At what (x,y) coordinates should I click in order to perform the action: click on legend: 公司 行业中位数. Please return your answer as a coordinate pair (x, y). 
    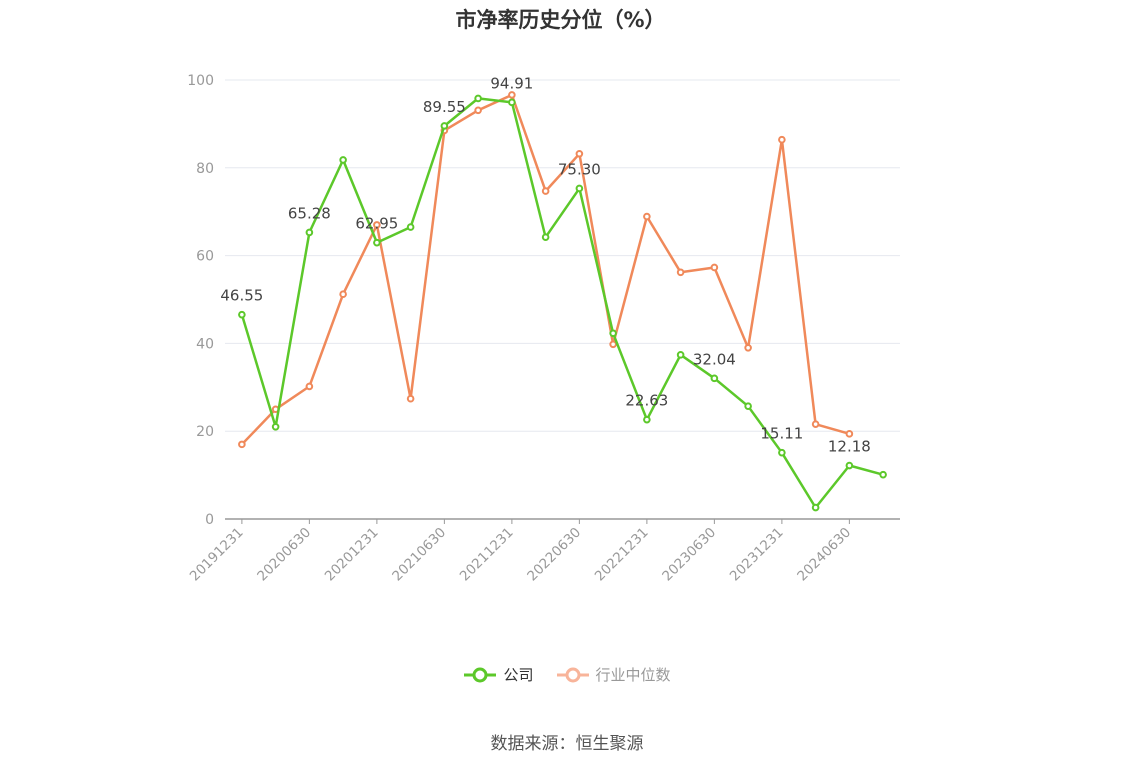
    Looking at the image, I should click on (567, 674).